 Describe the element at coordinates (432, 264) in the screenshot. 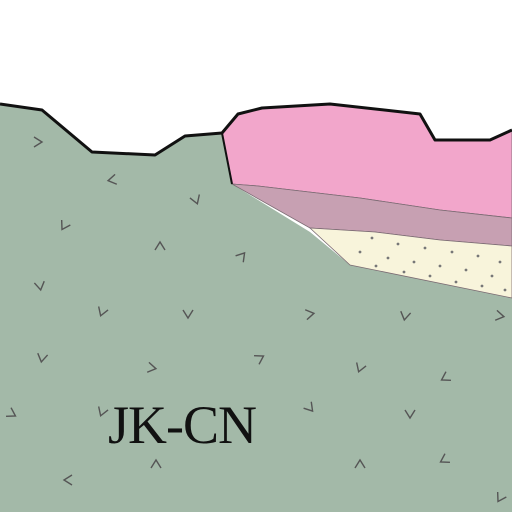

I see `stipple-pattern` at that location.